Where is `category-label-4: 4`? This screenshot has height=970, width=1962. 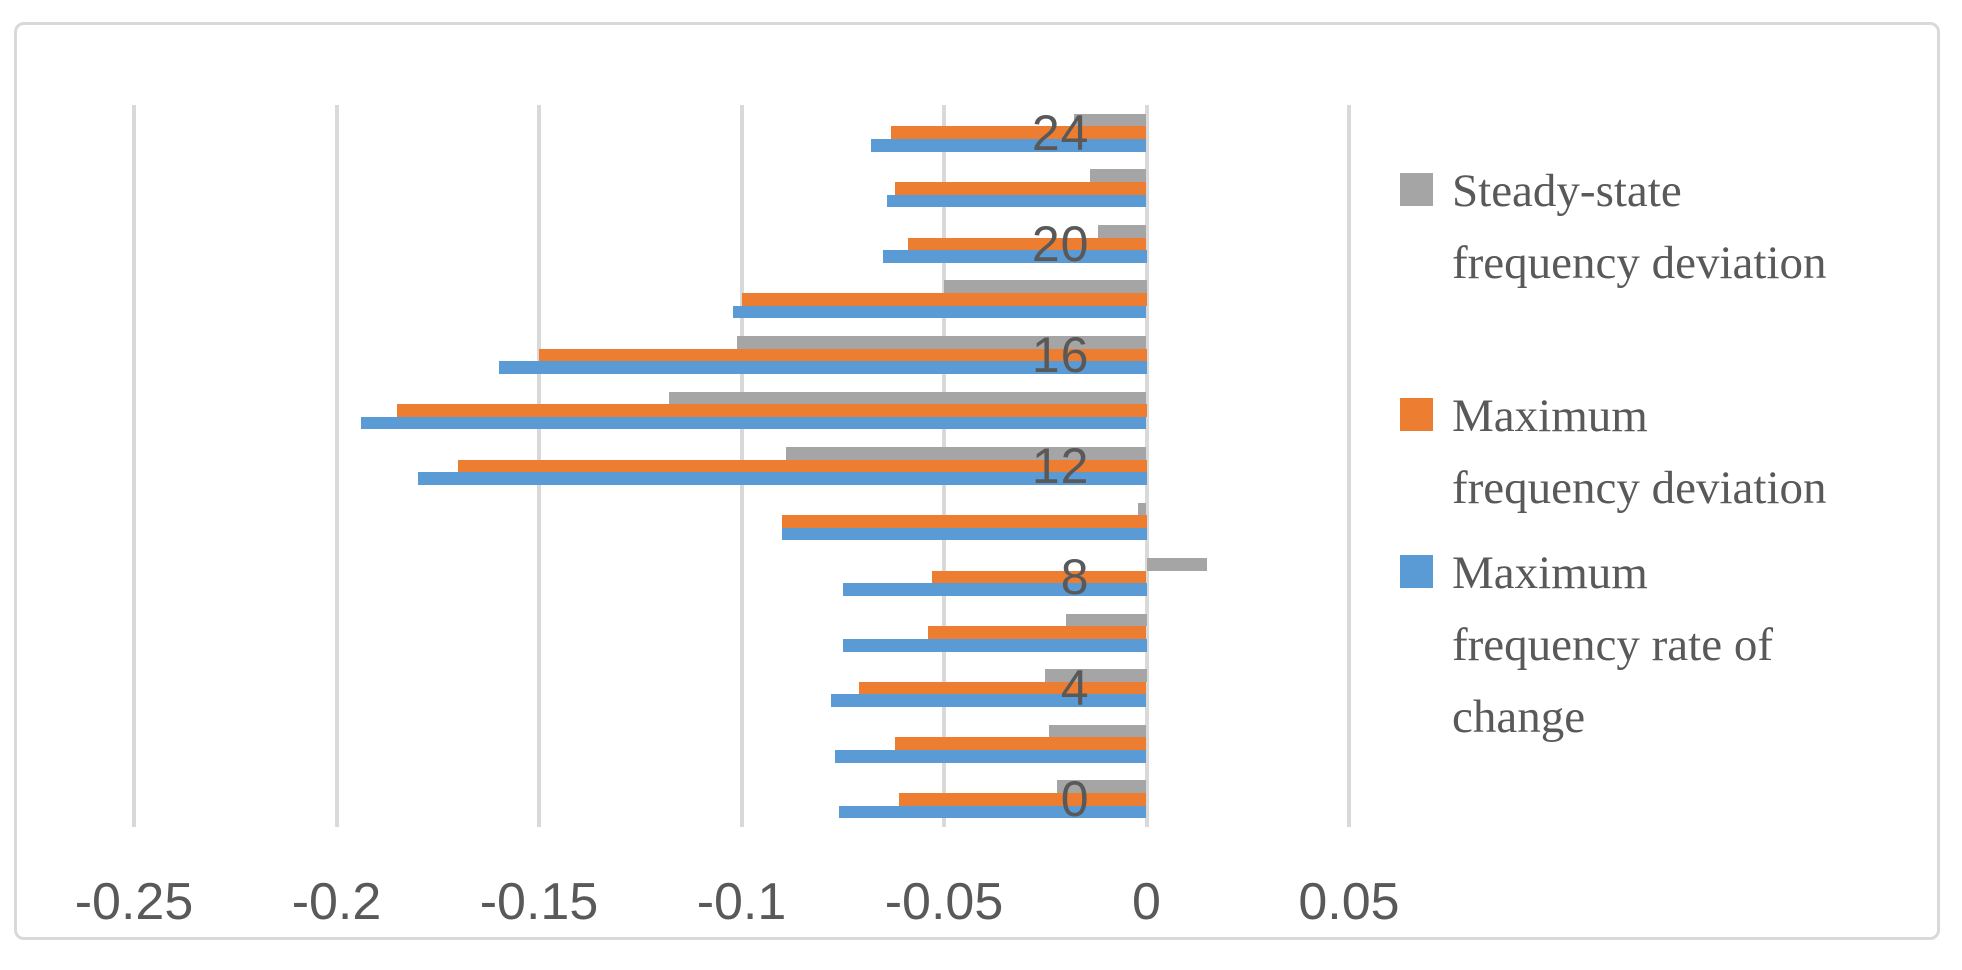 category-label-4: 4 is located at coordinates (1075, 688).